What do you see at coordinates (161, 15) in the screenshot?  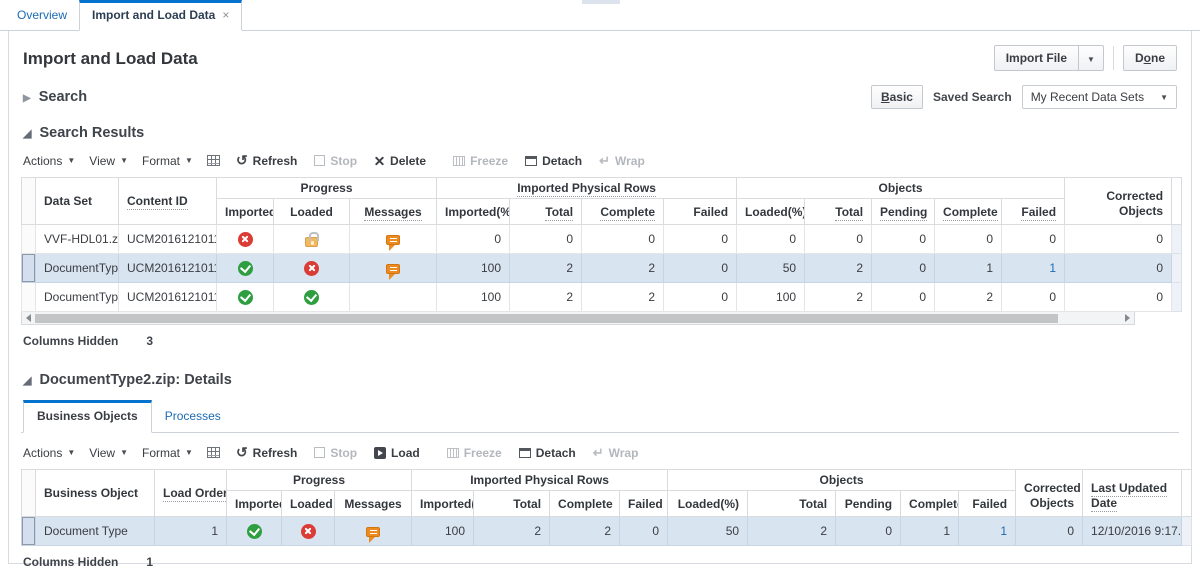 I see `tab-import-and-load-data: Import and Load Data ×` at bounding box center [161, 15].